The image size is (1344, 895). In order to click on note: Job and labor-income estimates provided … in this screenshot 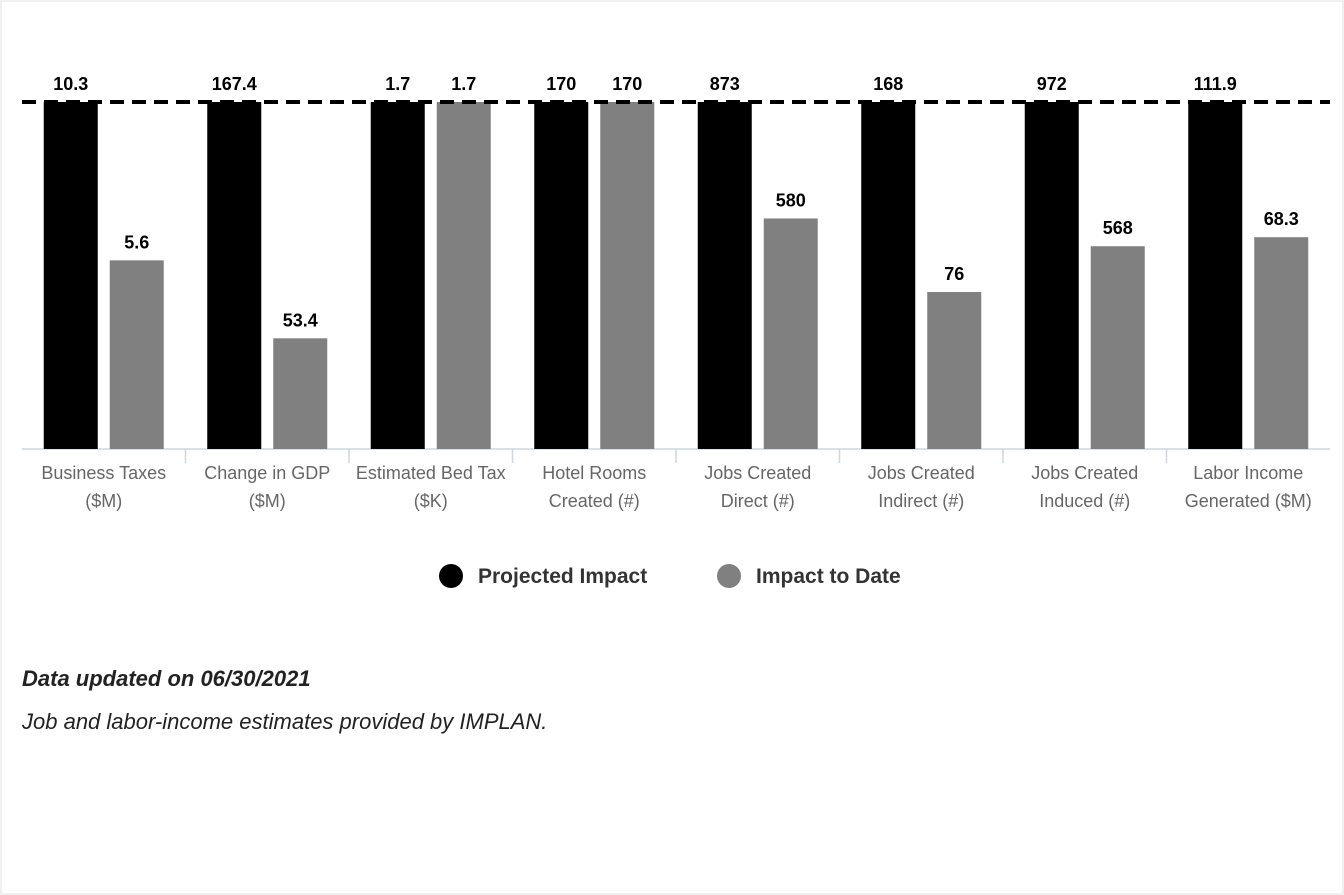, I will do `click(285, 721)`.